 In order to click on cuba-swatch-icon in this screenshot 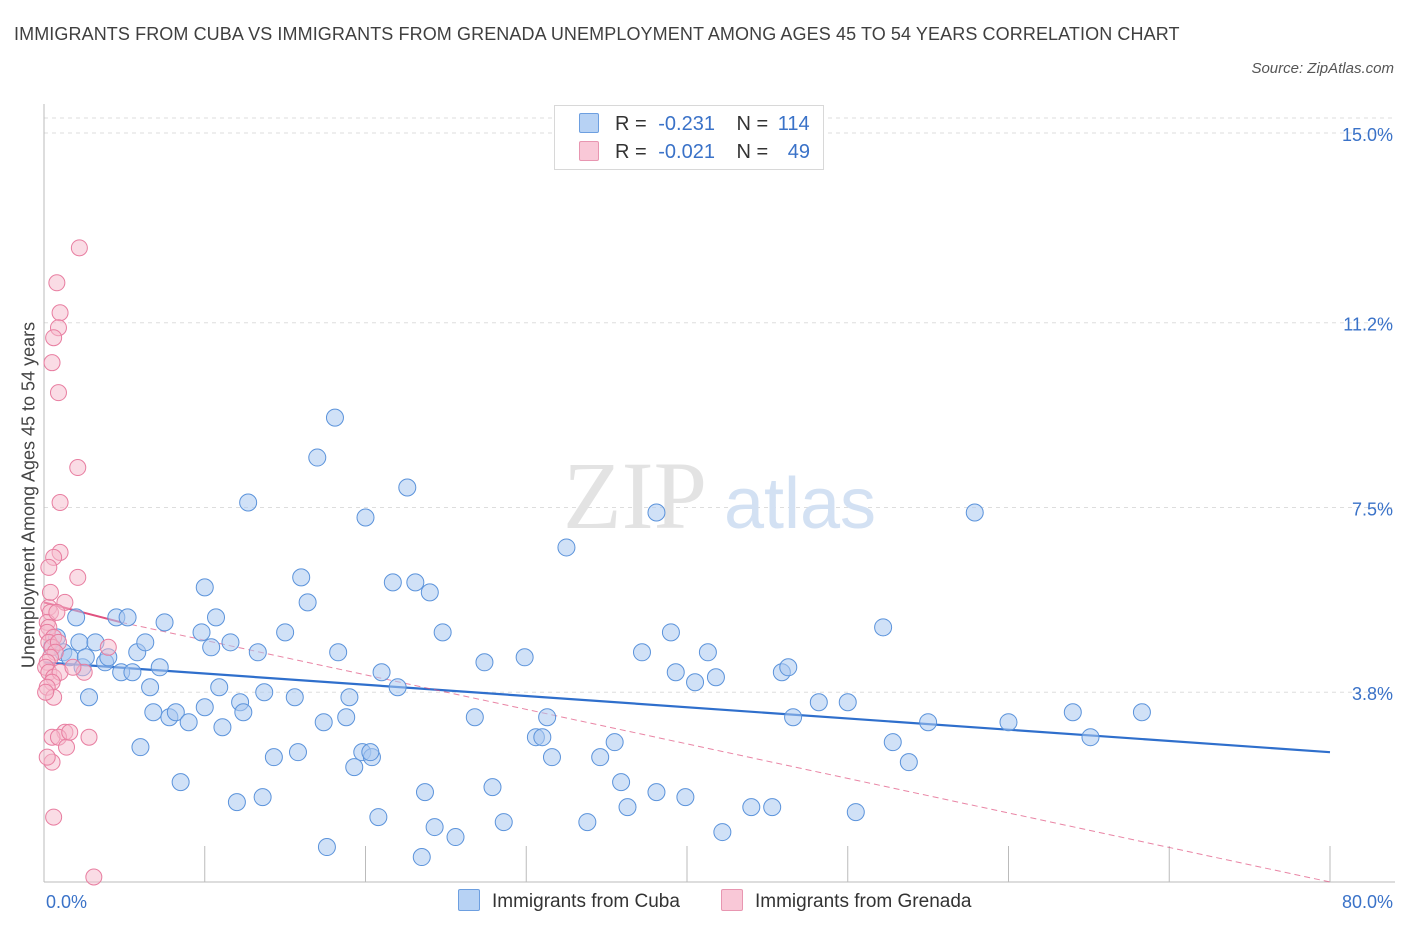, I will do `click(589, 123)`.